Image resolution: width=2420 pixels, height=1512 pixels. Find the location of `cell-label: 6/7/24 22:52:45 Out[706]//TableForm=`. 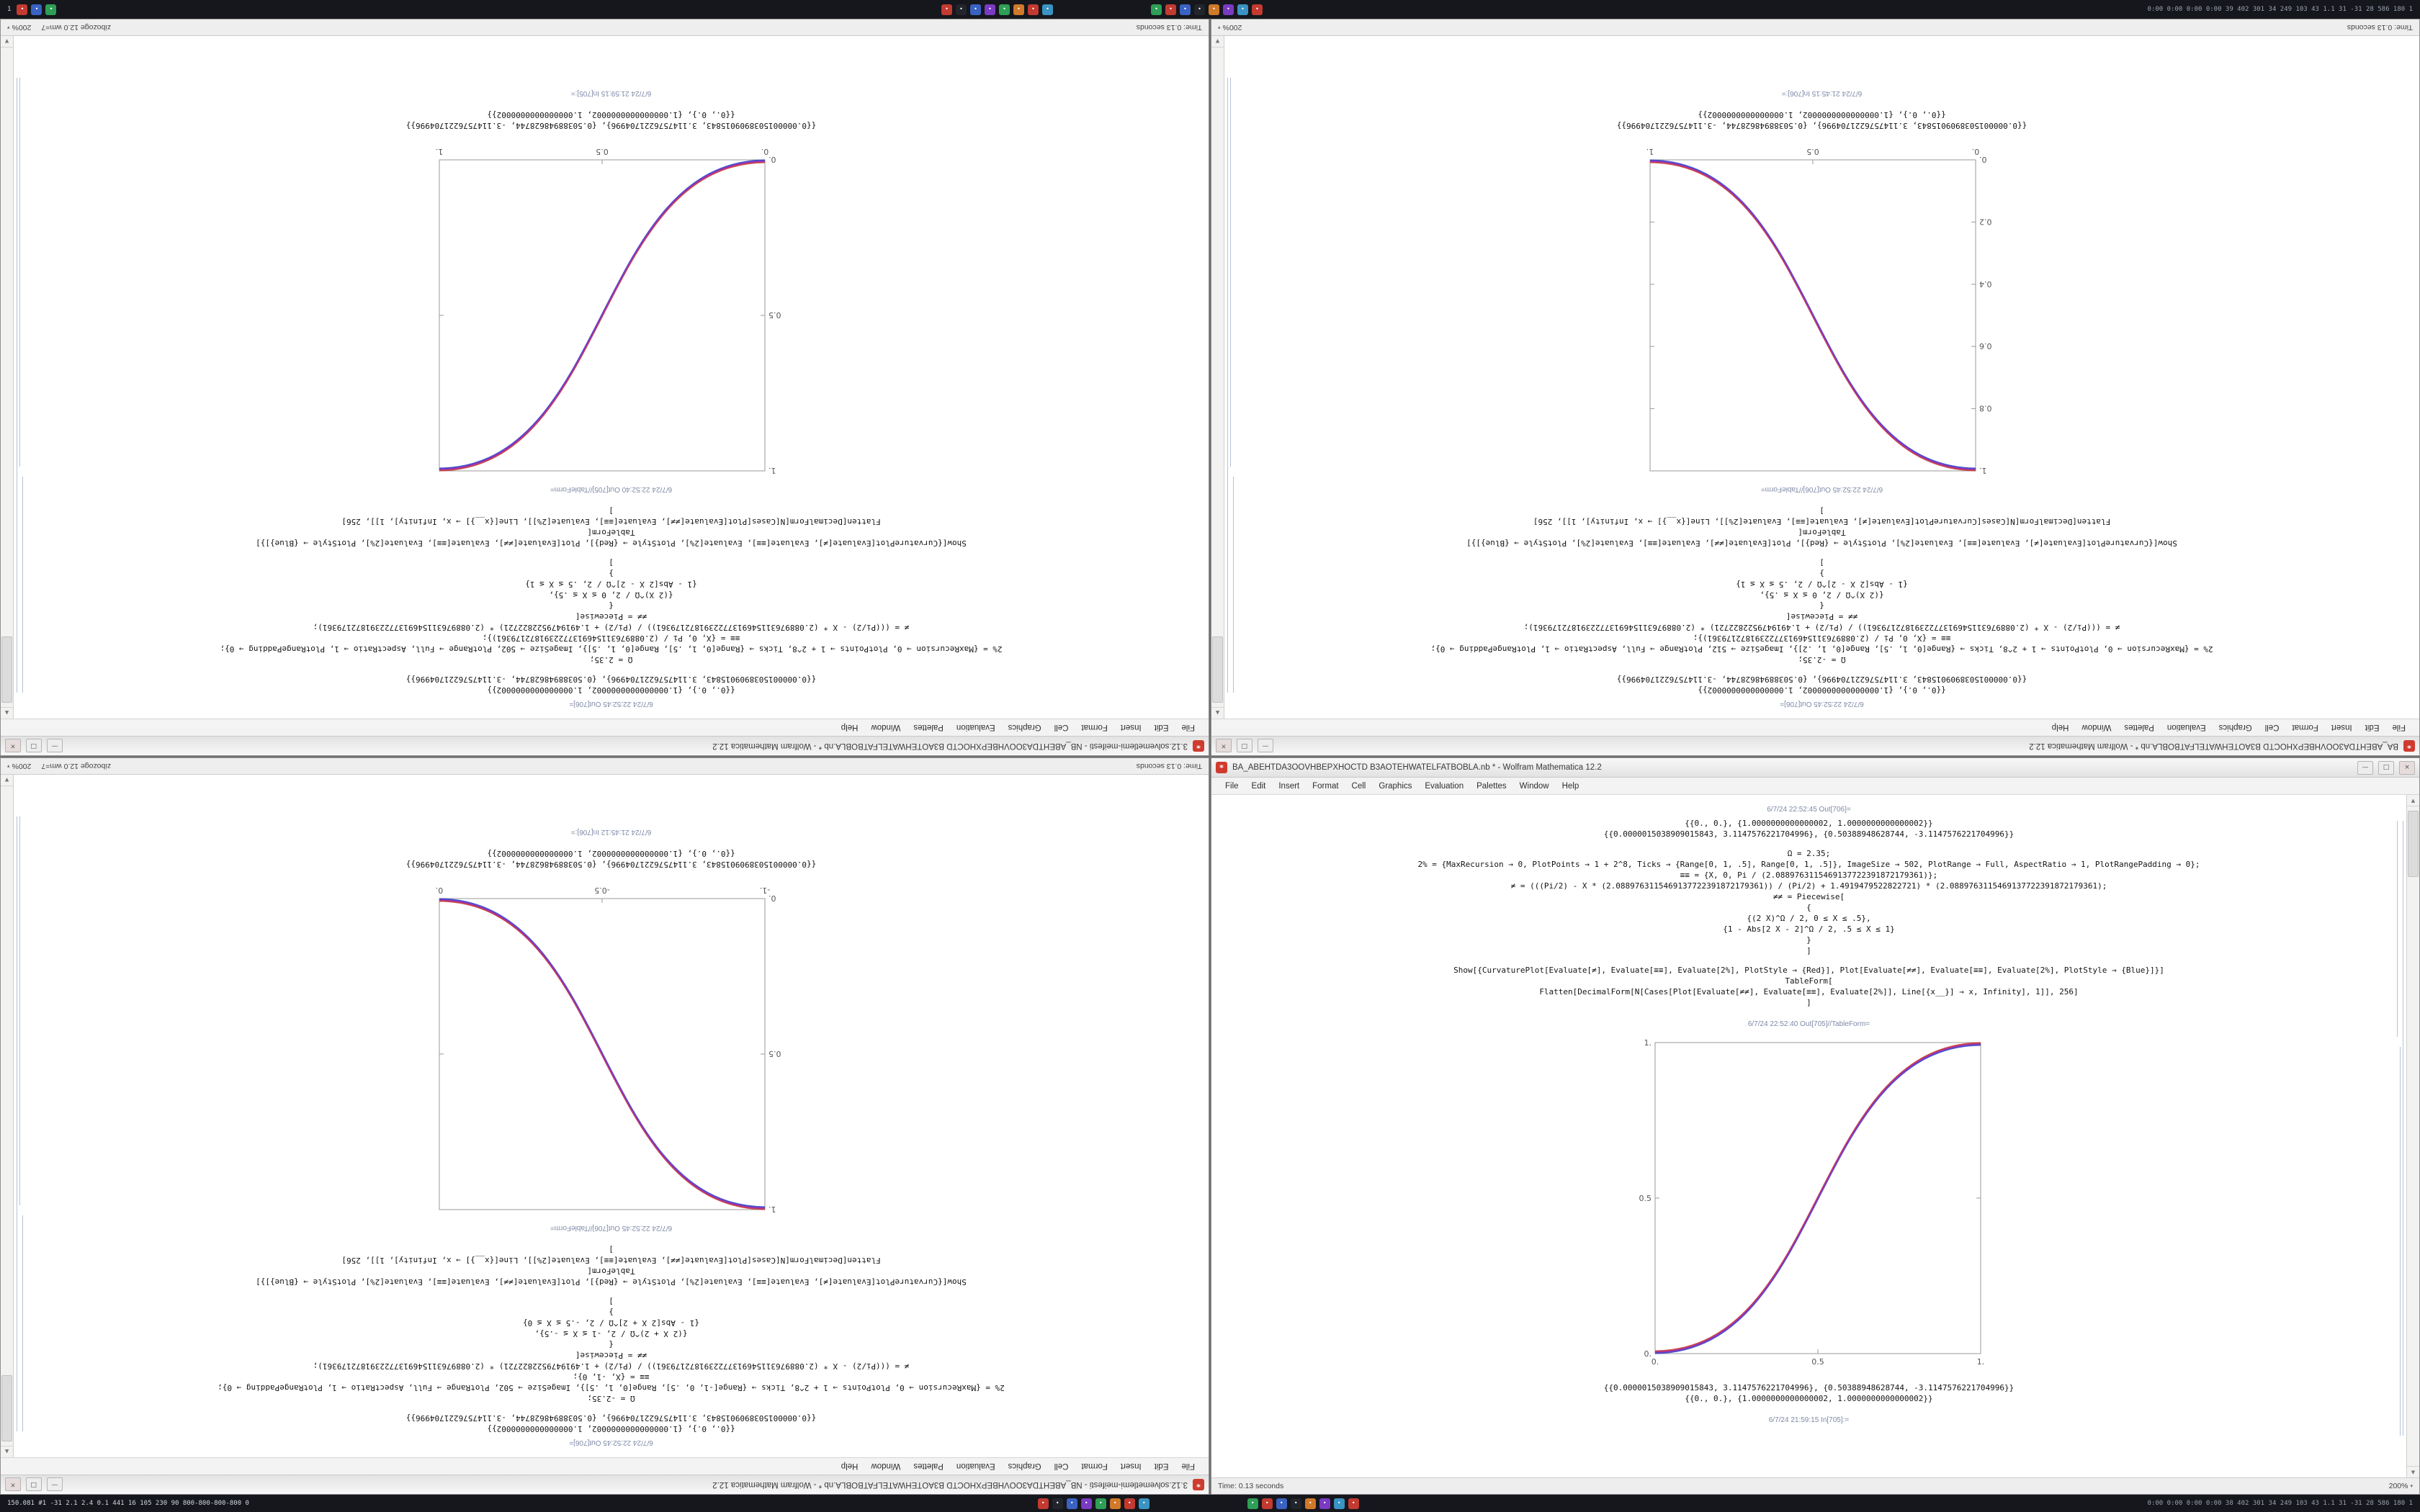

cell-label: 6/7/24 22:52:45 Out[706]//TableForm= is located at coordinates (611, 1228).